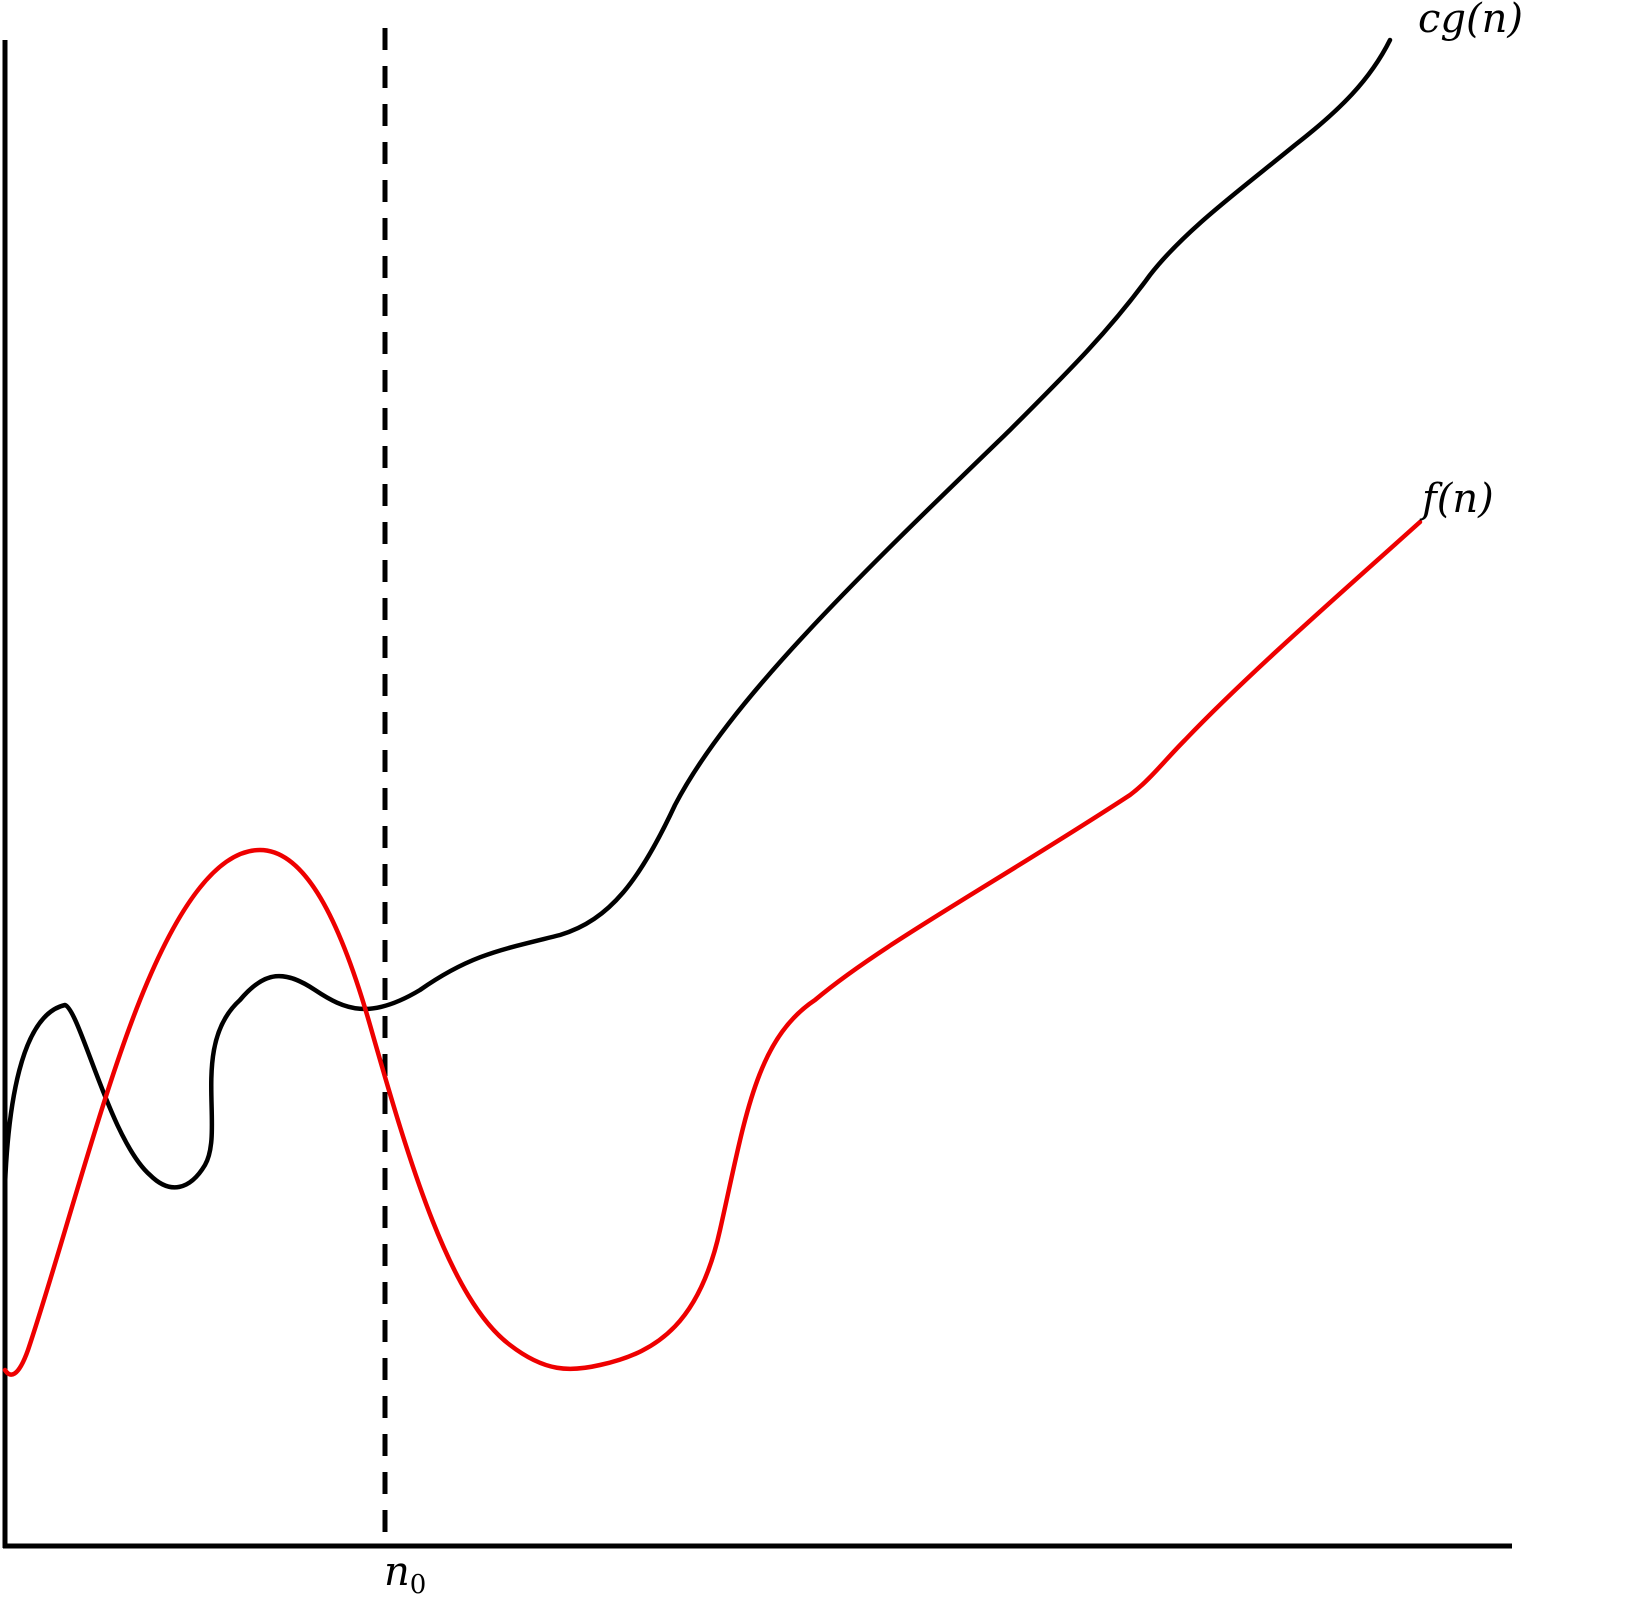 The image size is (1635, 1597). What do you see at coordinates (418, 1583) in the screenshot?
I see `threshold-label-sub: 0` at bounding box center [418, 1583].